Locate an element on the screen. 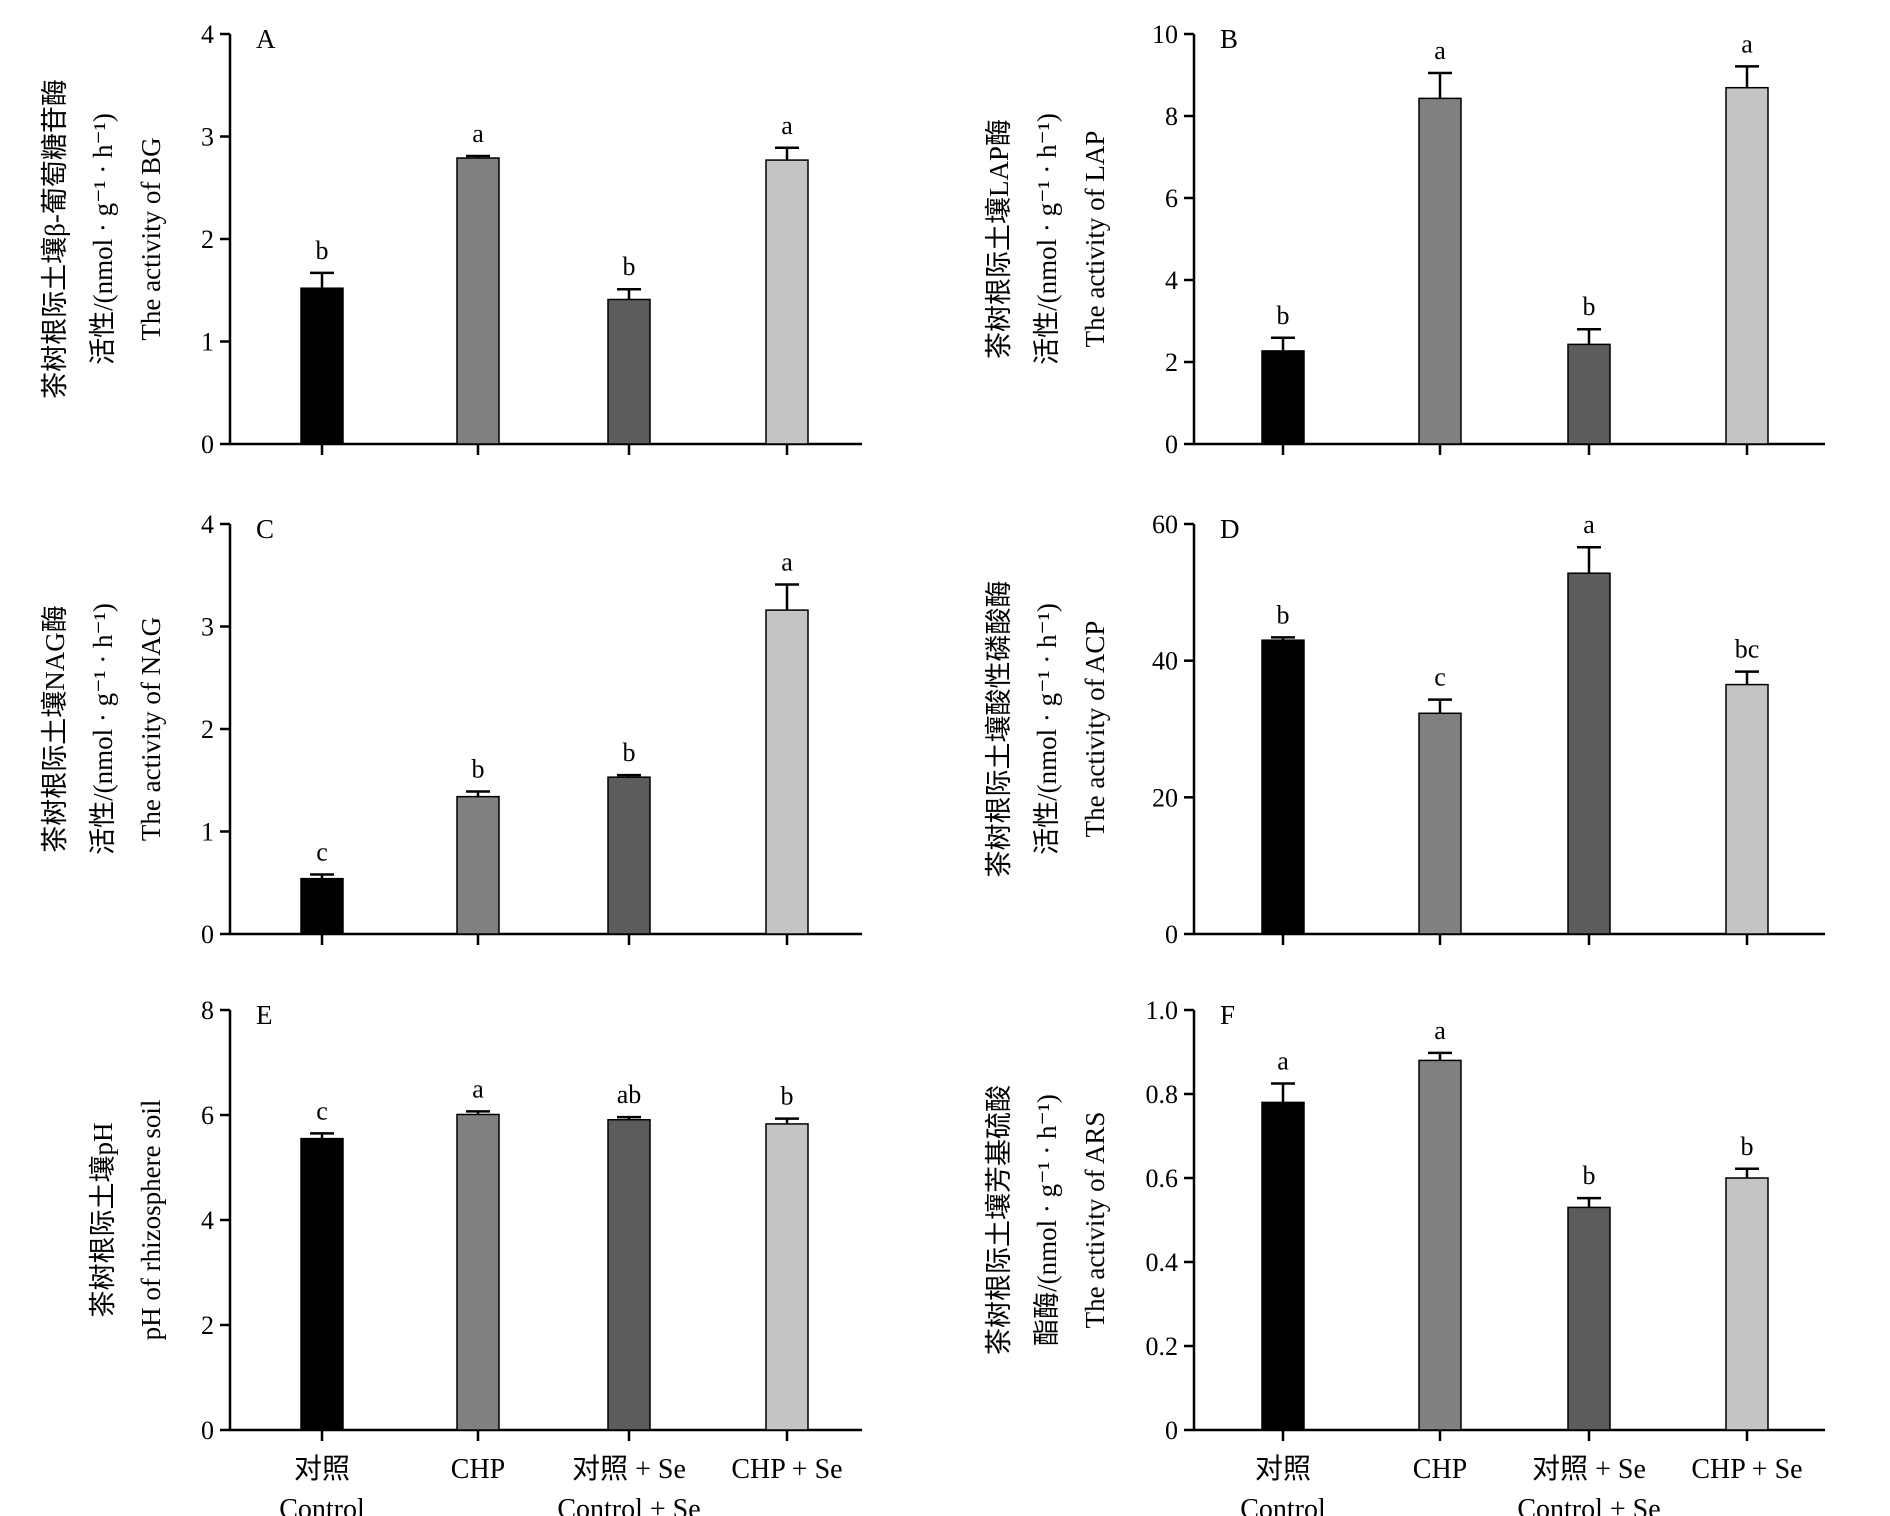  y-axis-label: 茶树根际土壤酸性磷酸酶 is located at coordinates (999, 729).